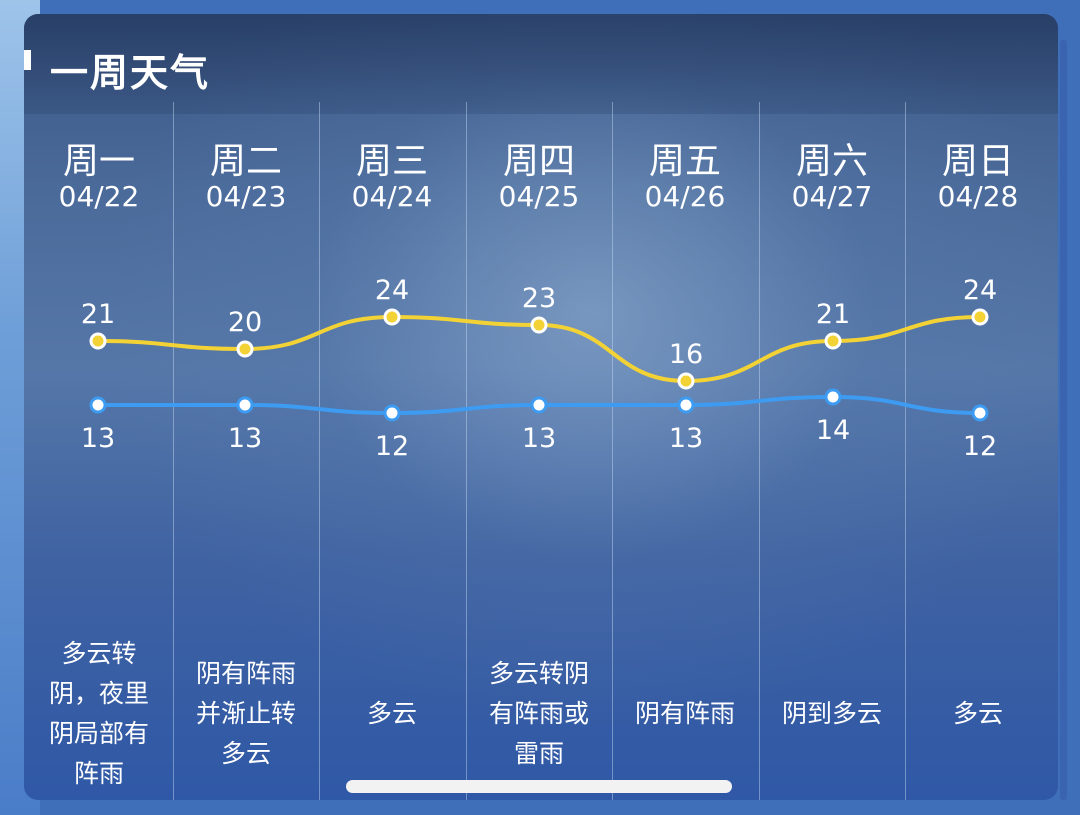  I want to click on weather-description: 阴到多云, so click(832, 714).